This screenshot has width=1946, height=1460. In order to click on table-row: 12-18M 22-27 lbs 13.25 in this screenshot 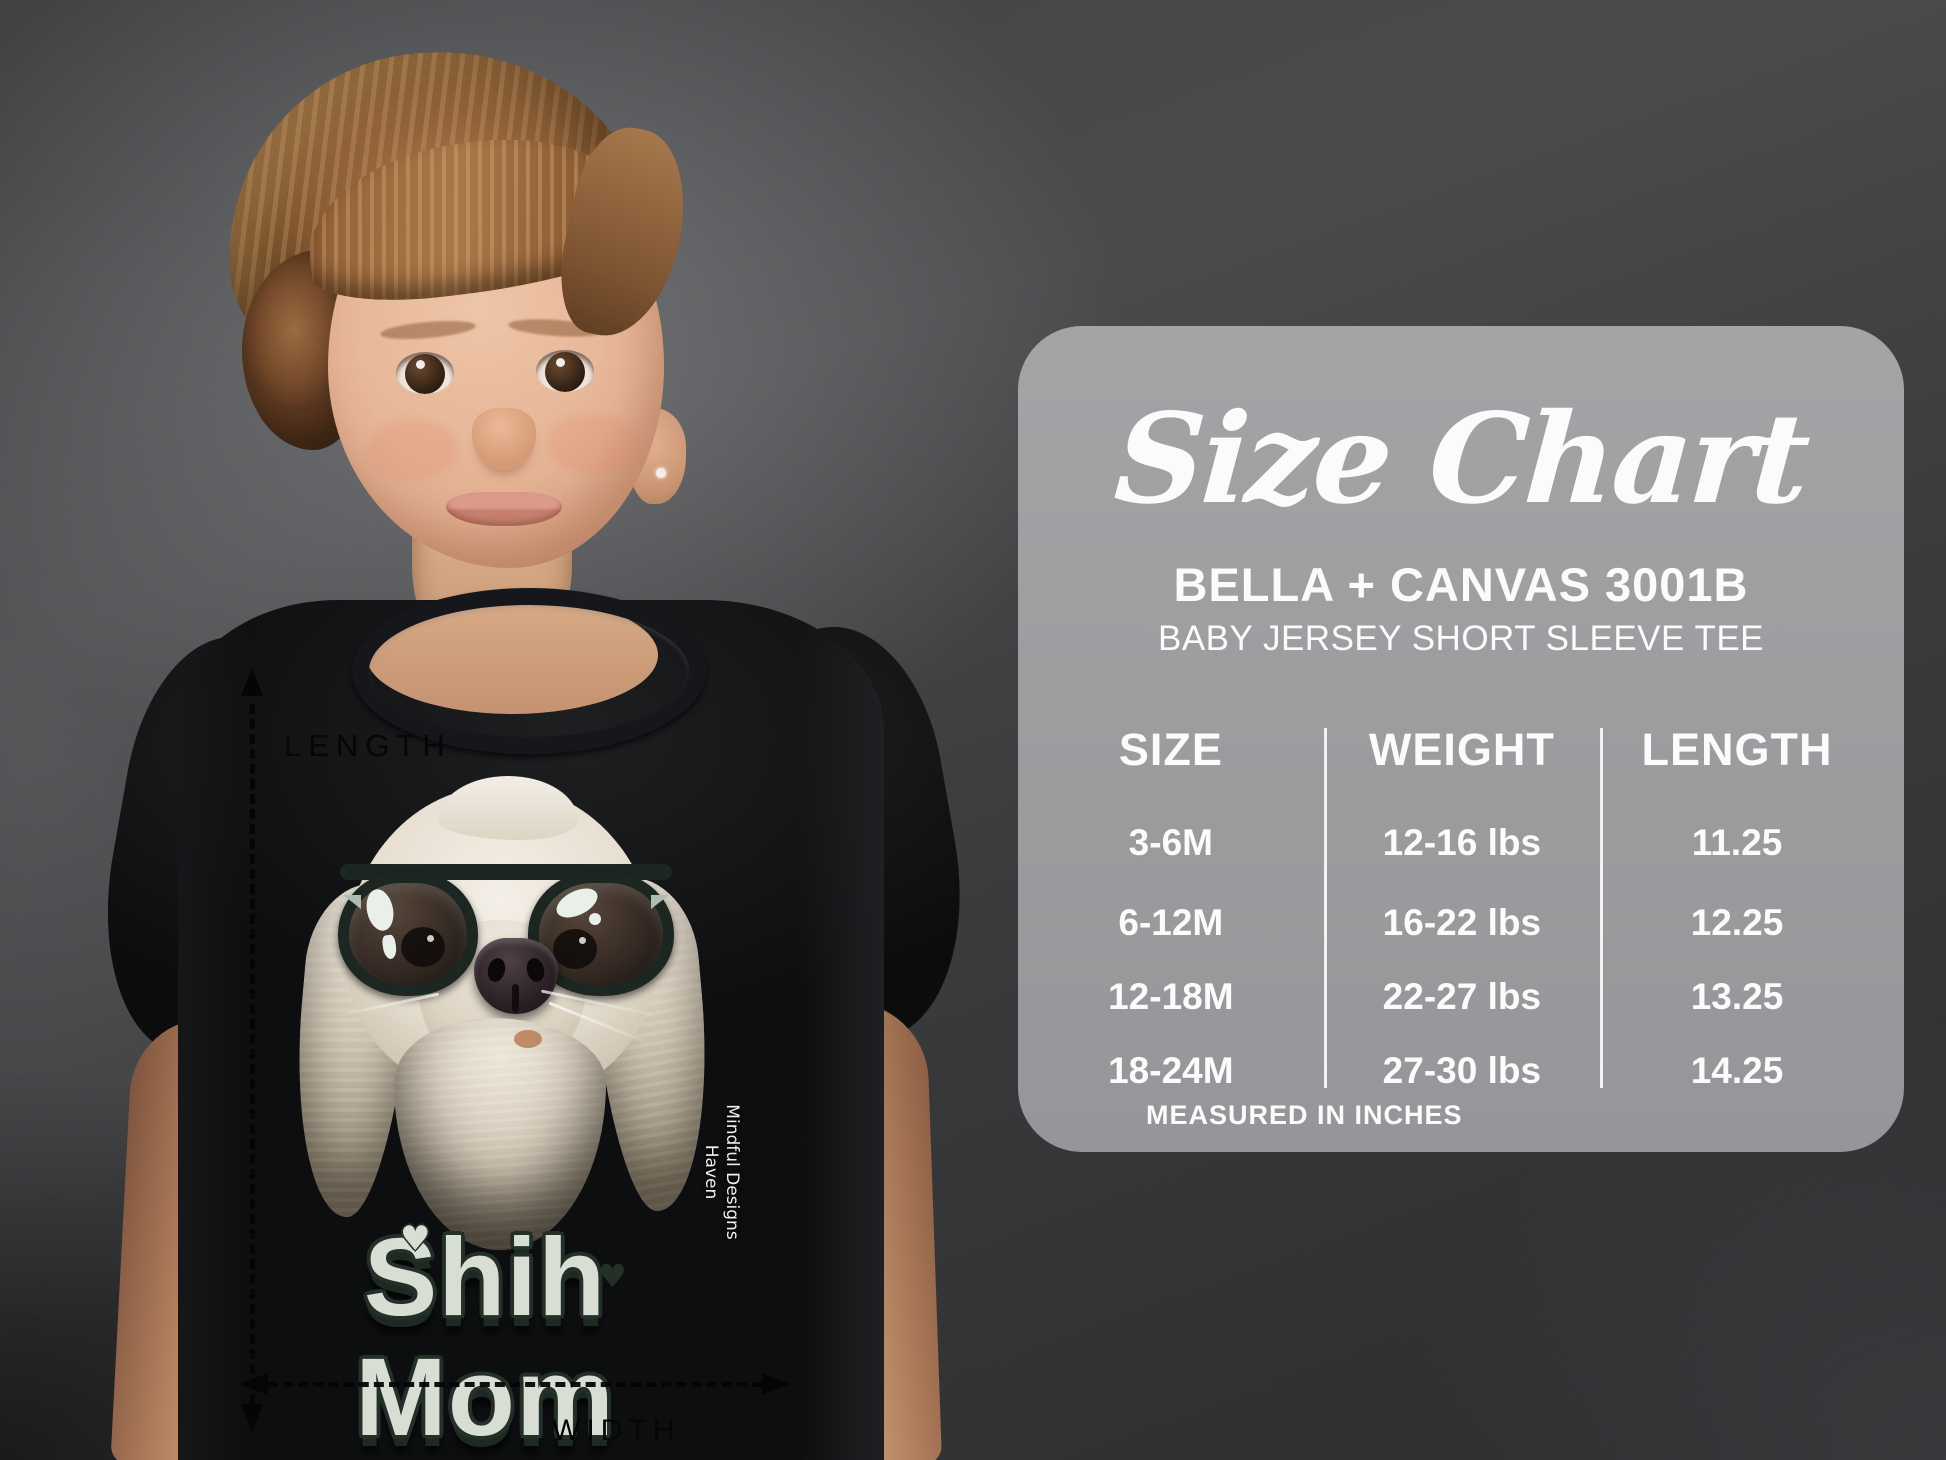, I will do `click(1461, 997)`.